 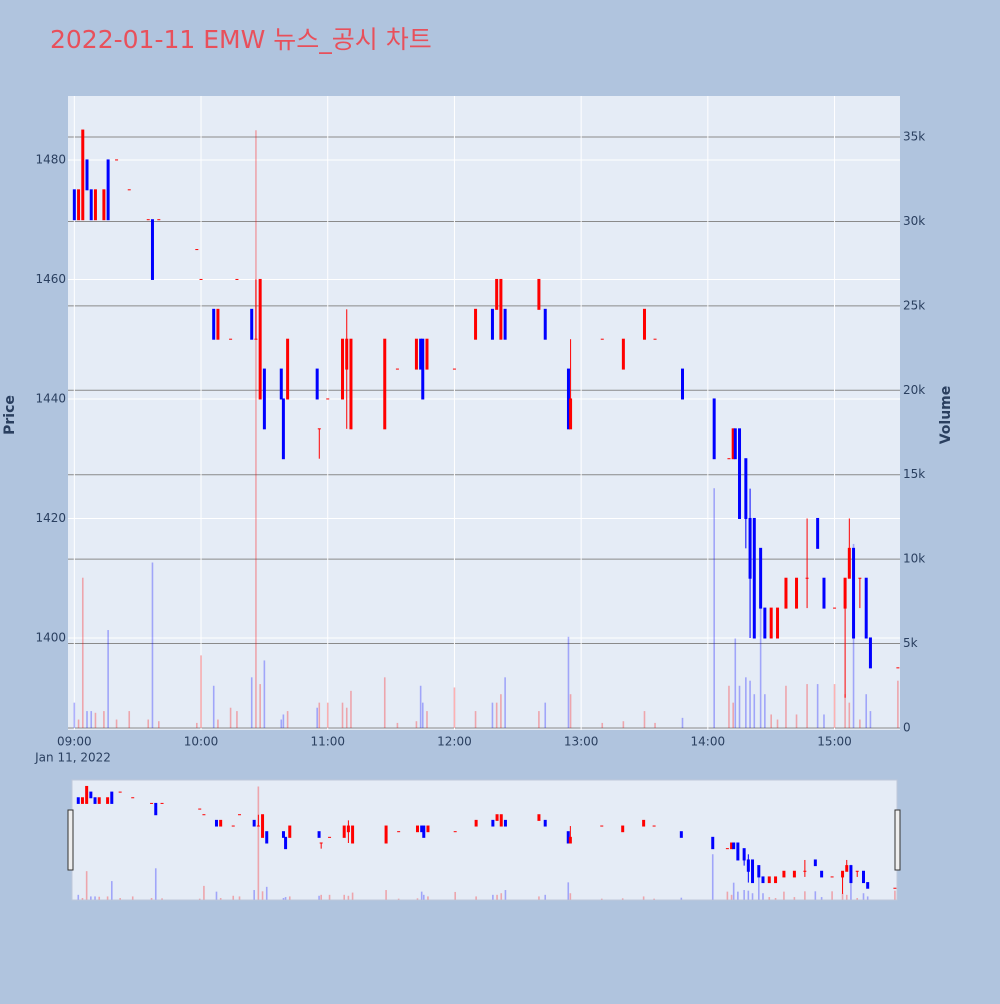 I want to click on y2-tick-label: 20k, so click(x=914, y=390).